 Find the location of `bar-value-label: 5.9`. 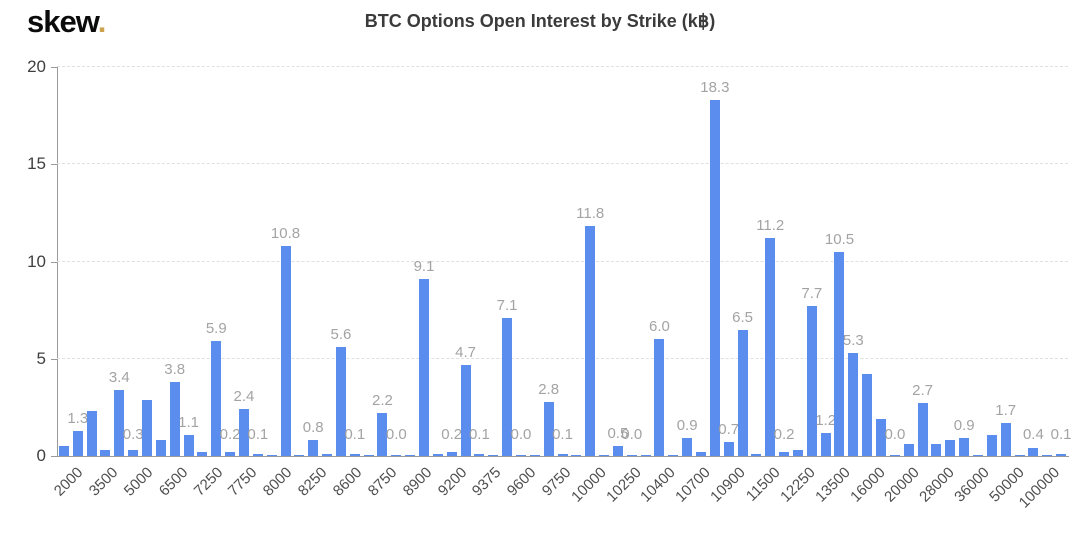

bar-value-label: 5.9 is located at coordinates (216, 328).